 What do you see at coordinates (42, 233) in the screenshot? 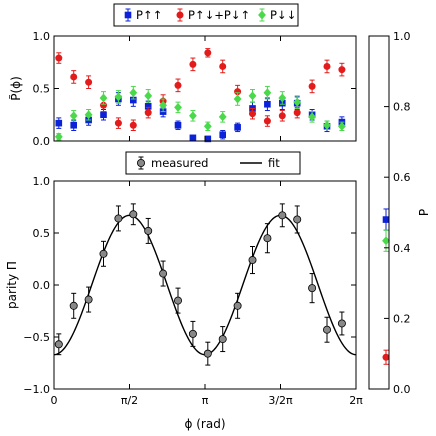
I see `bottom-ytick-label-3: 0.5` at bounding box center [42, 233].